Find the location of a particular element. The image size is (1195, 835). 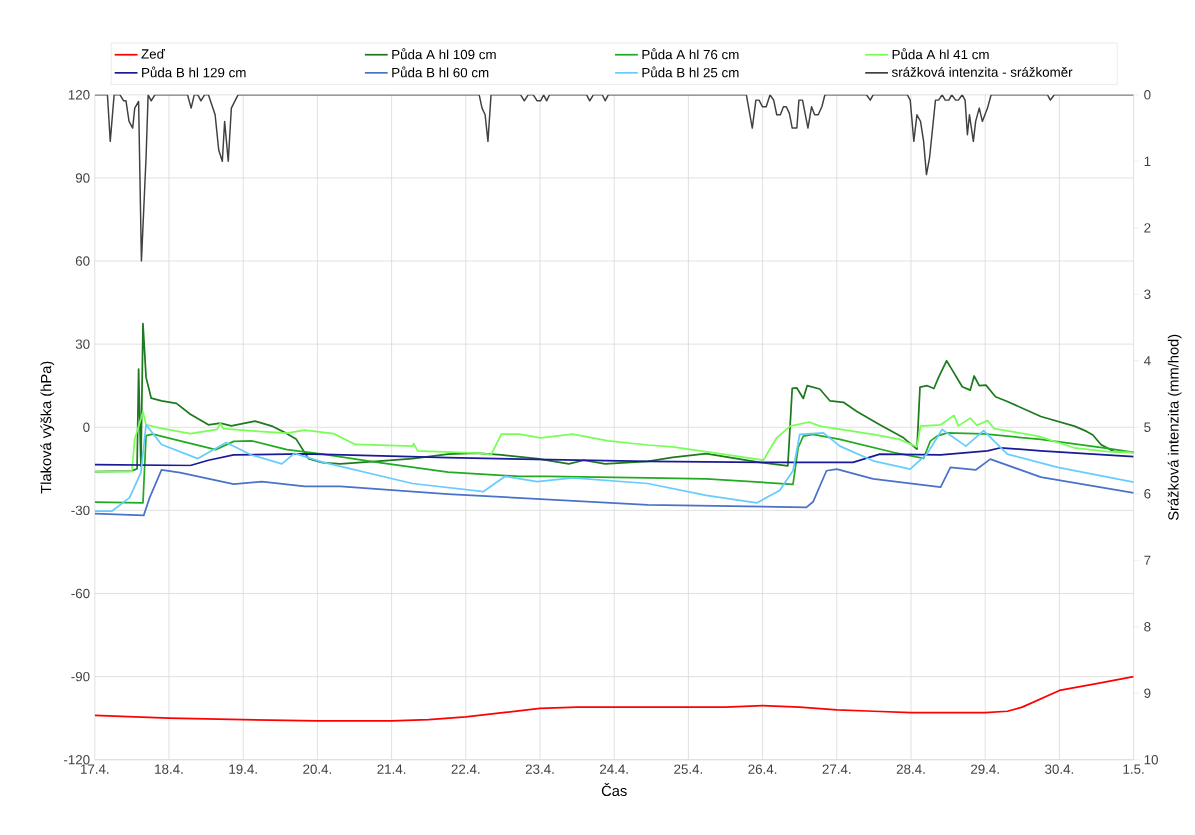

y-tick-label: -30 is located at coordinates (80, 510).